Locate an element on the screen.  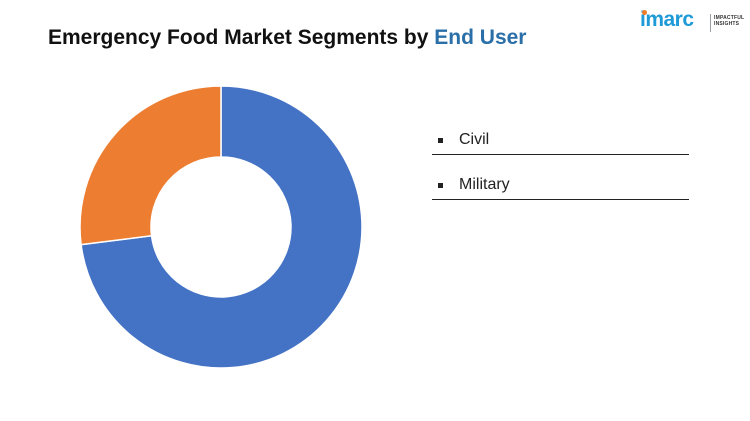
logo-word-text: imarc is located at coordinates (667, 19).